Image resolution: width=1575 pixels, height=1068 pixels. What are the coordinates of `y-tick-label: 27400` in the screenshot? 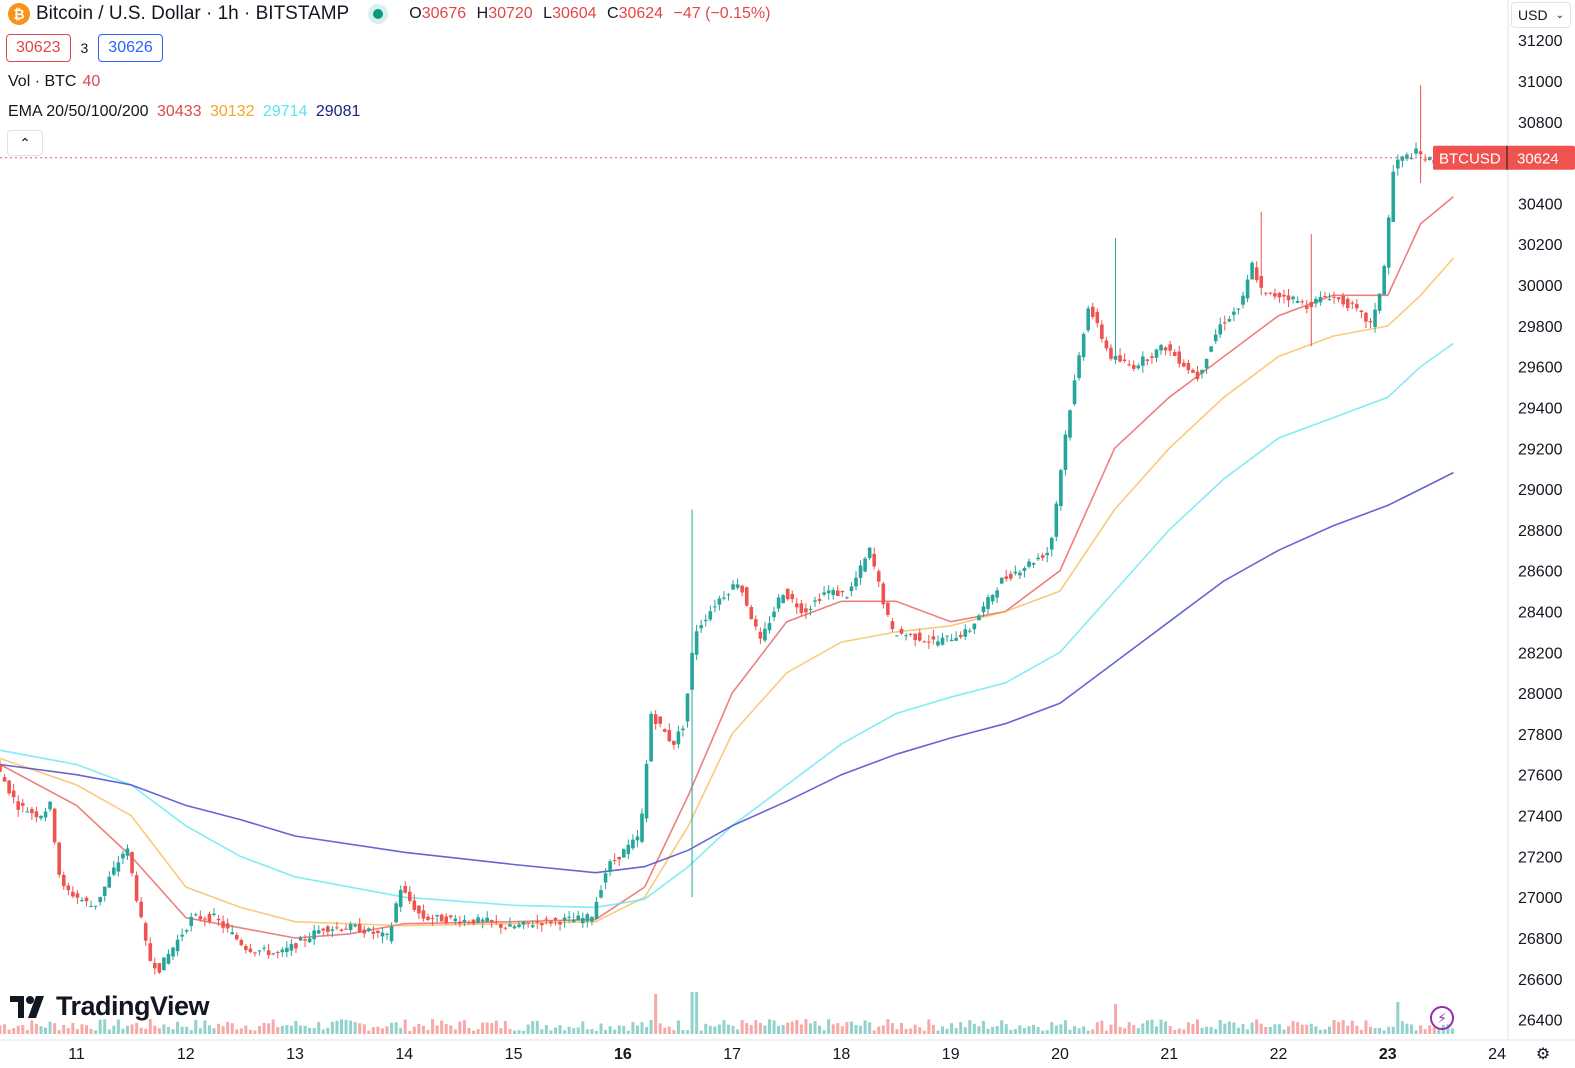 It's located at (1540, 817).